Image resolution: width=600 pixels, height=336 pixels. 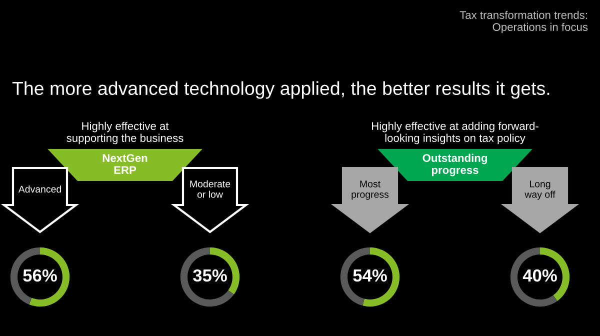 What do you see at coordinates (539, 275) in the screenshot?
I see `data-label: 40%` at bounding box center [539, 275].